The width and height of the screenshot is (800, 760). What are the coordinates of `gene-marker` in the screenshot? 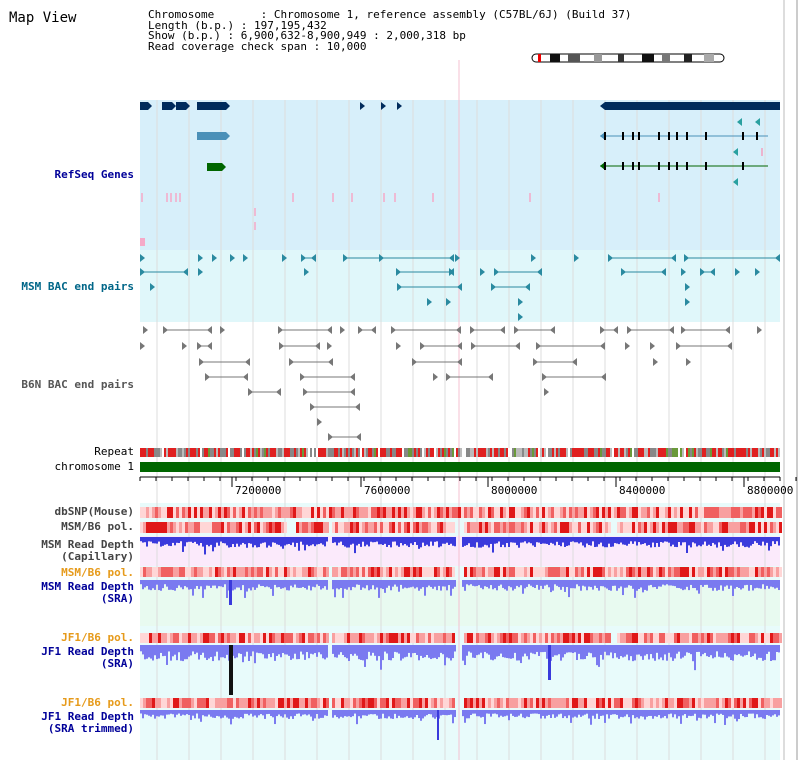 It's located at (735, 152).